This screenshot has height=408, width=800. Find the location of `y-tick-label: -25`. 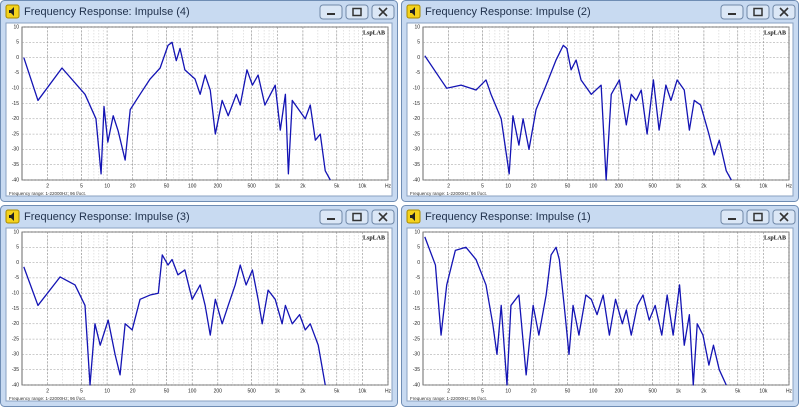

y-tick-label: -25 is located at coordinates (15, 339).